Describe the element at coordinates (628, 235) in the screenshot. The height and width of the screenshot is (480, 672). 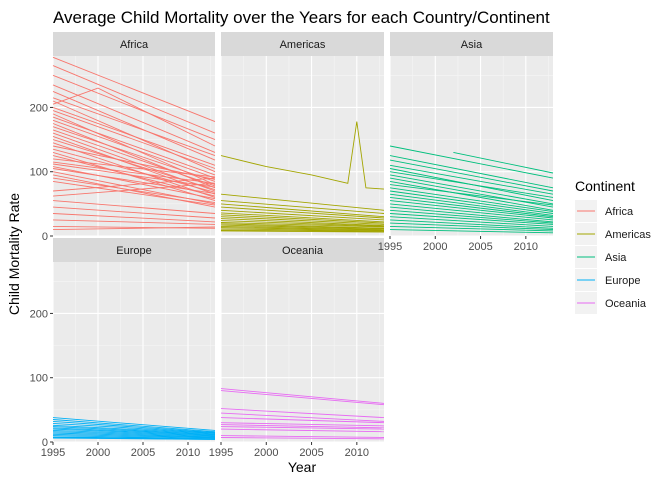
I see `legend-label: Americas` at that location.